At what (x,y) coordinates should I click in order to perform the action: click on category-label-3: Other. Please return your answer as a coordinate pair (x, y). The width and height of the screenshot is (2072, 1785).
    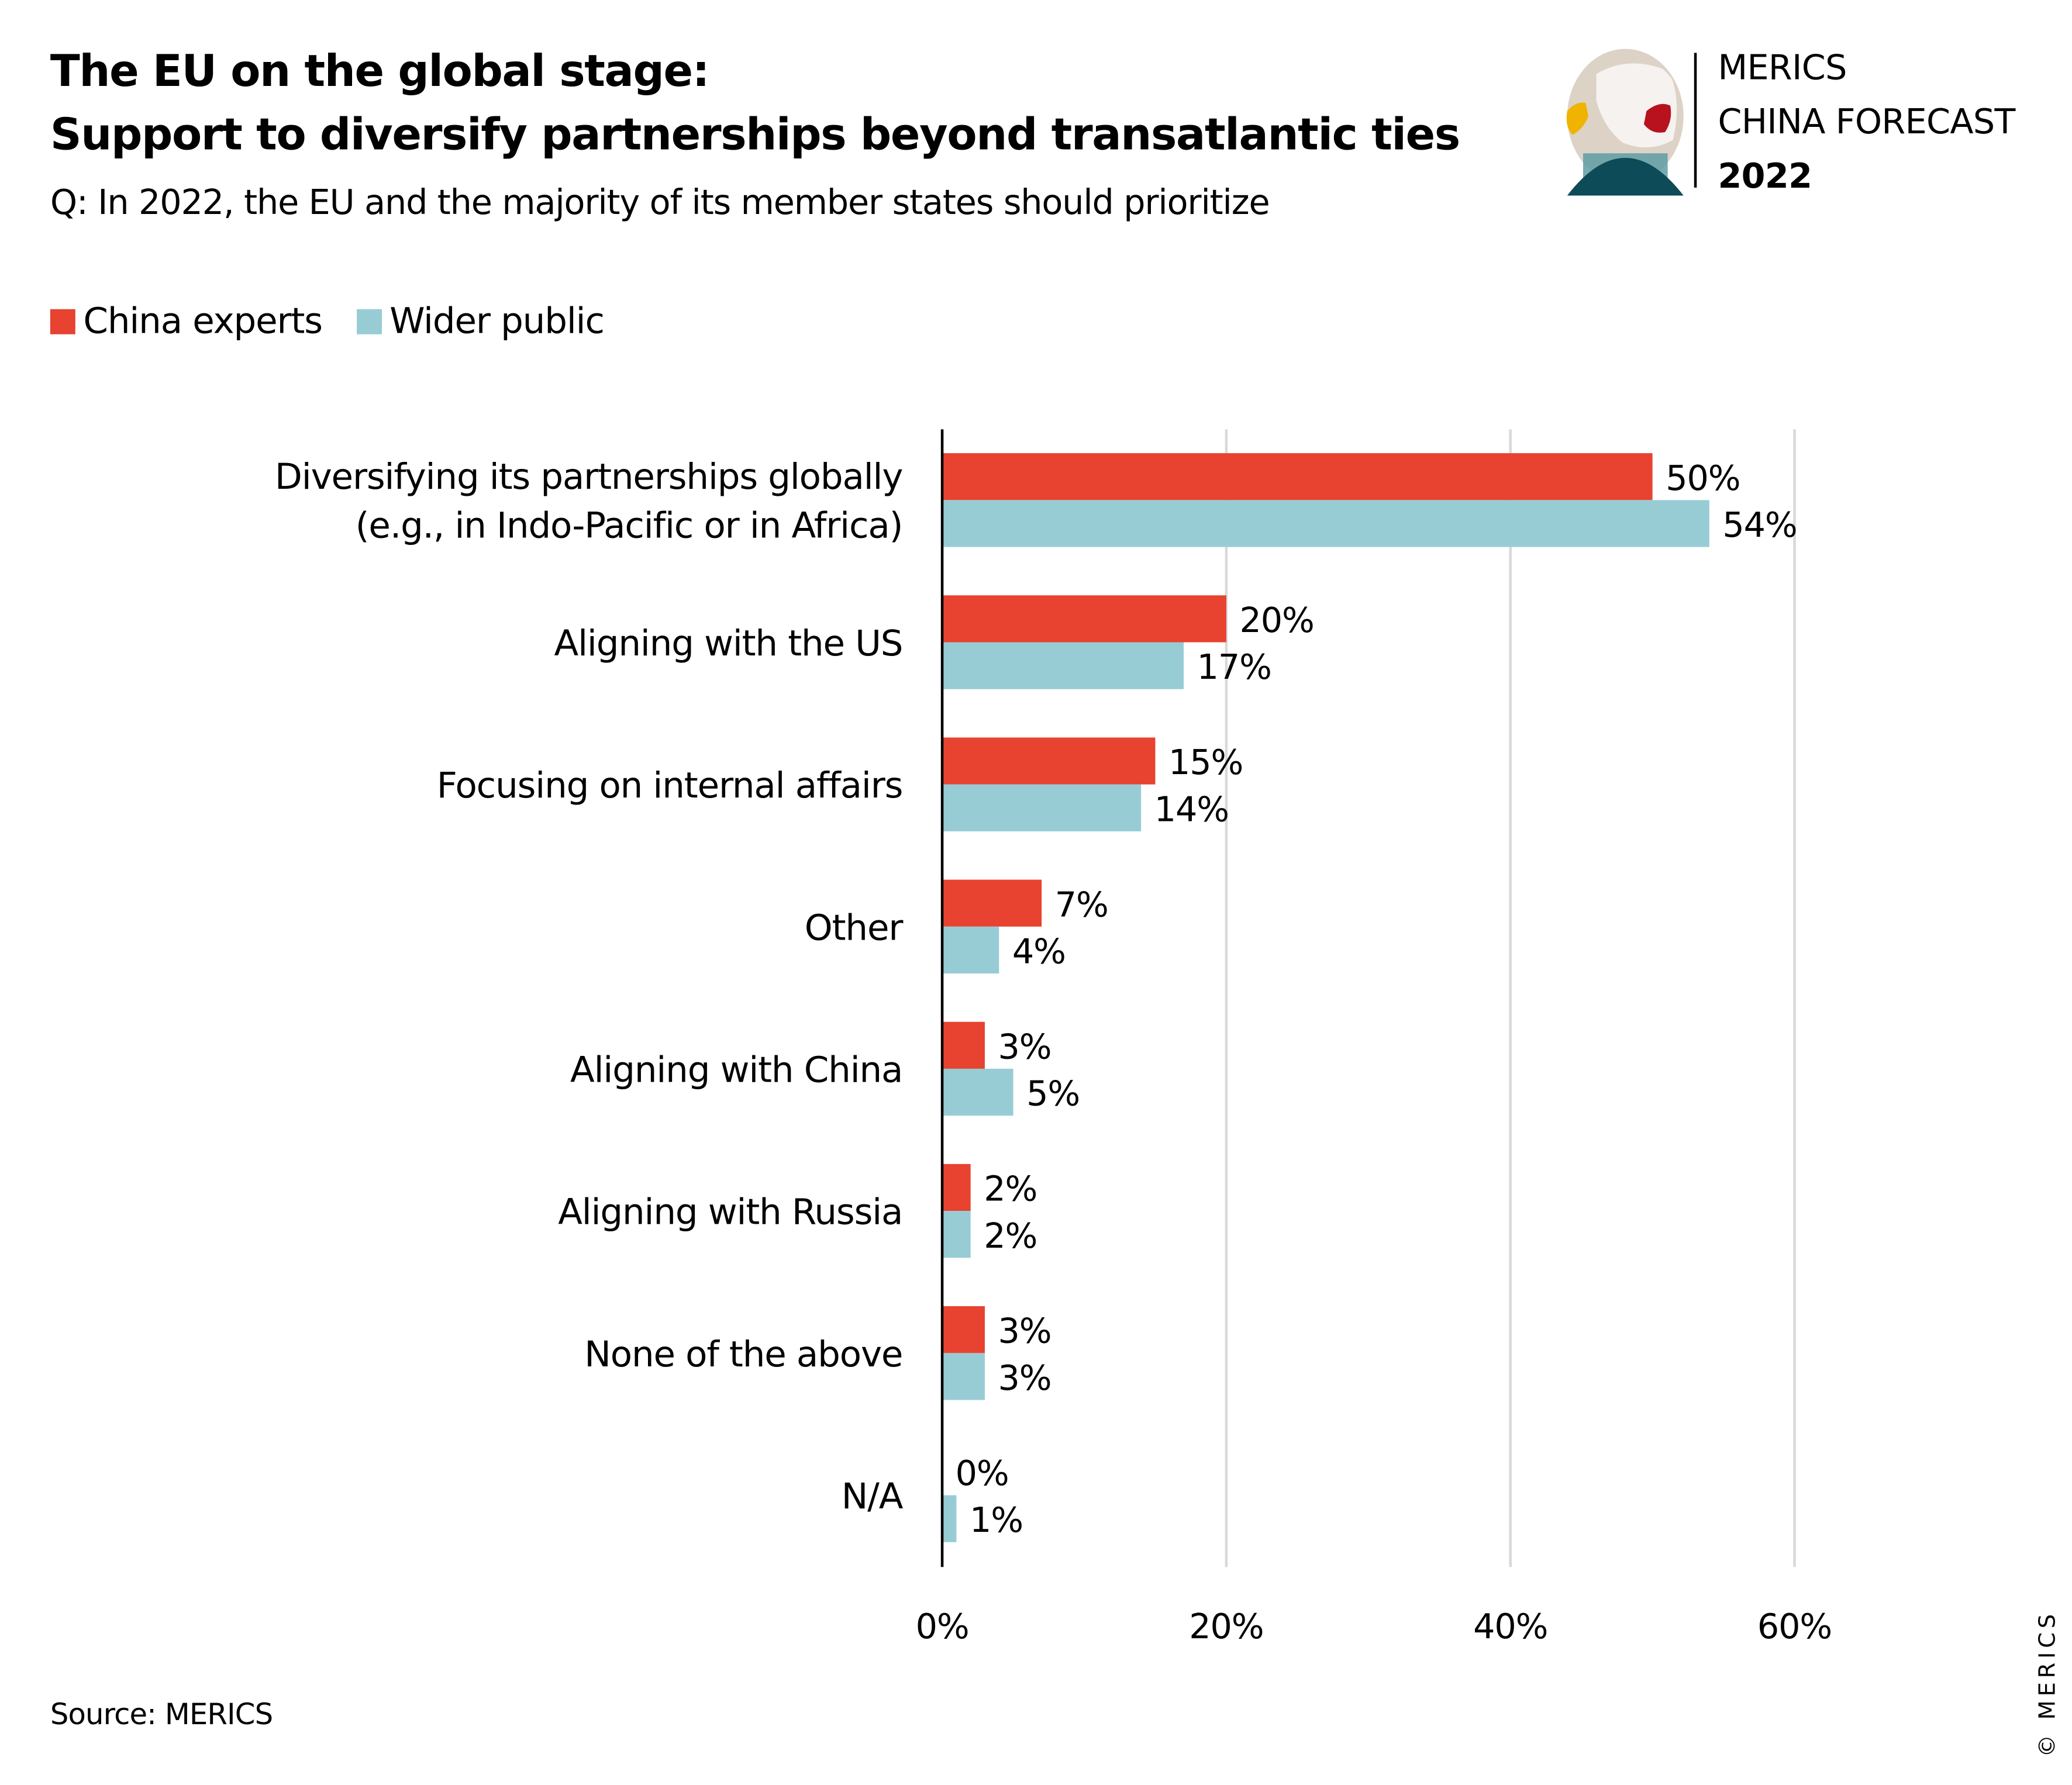
    Looking at the image, I should click on (855, 927).